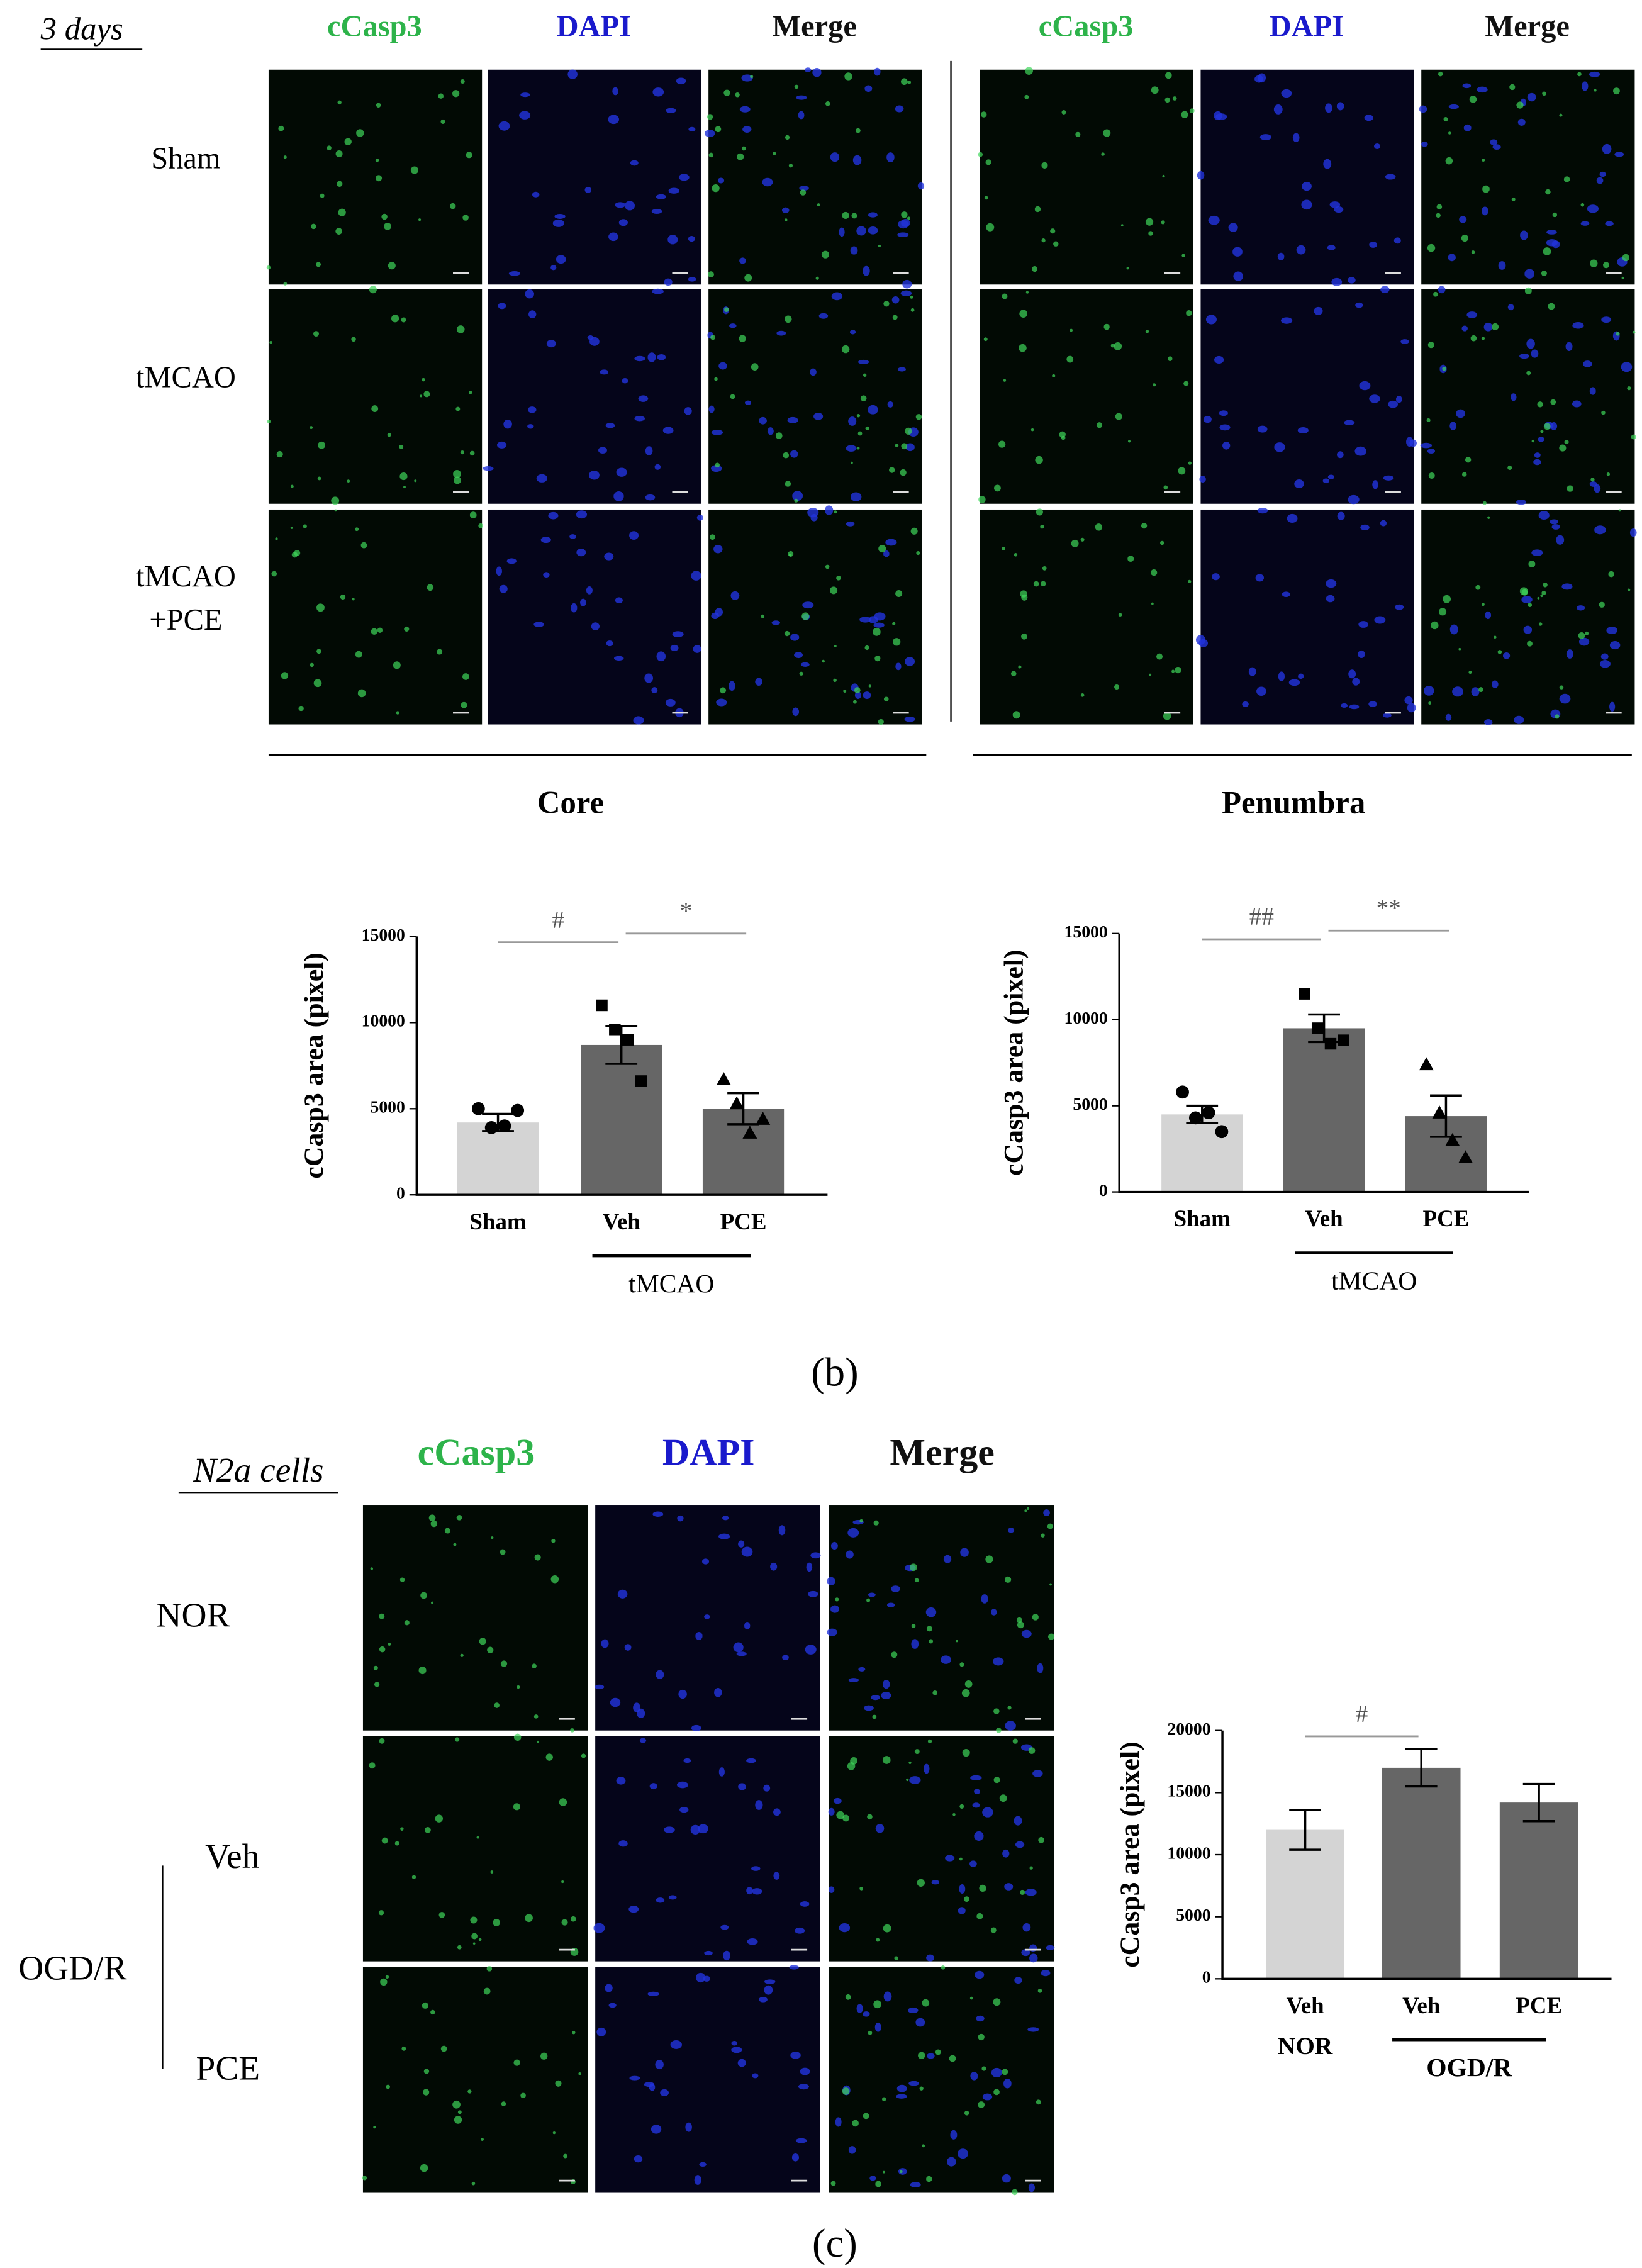 The image size is (1642, 2268). What do you see at coordinates (186, 576) in the screenshot?
I see `row-label: tMCAO` at bounding box center [186, 576].